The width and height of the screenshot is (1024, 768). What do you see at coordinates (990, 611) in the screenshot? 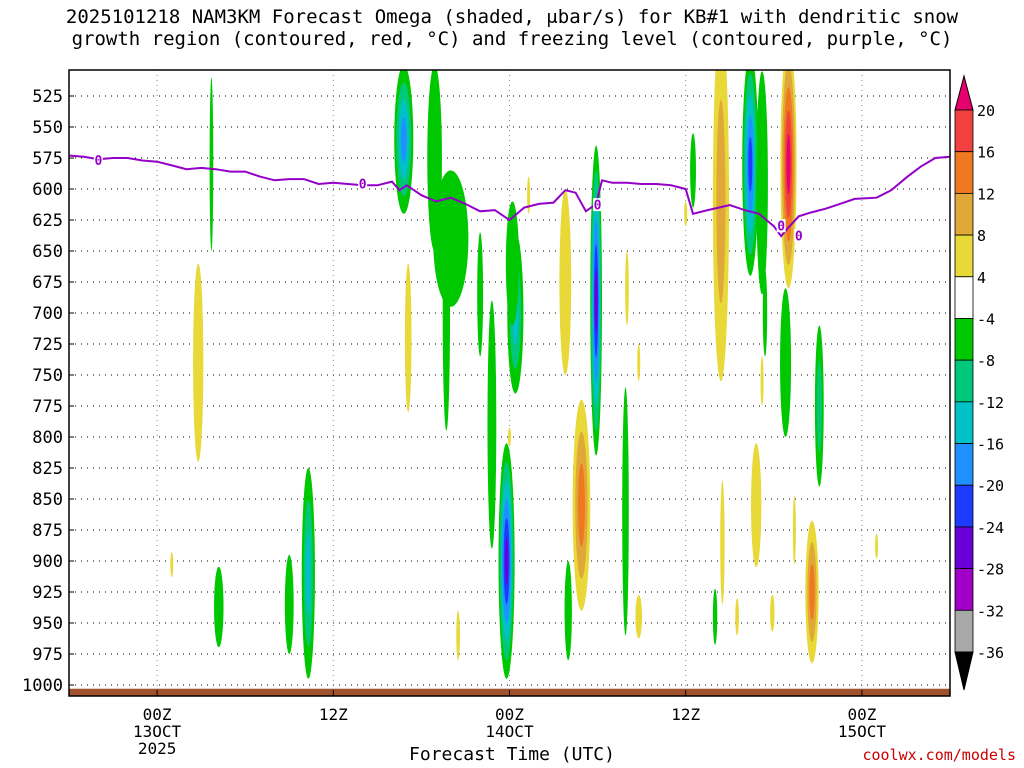
I see `colorbar-label: -32` at bounding box center [990, 611].